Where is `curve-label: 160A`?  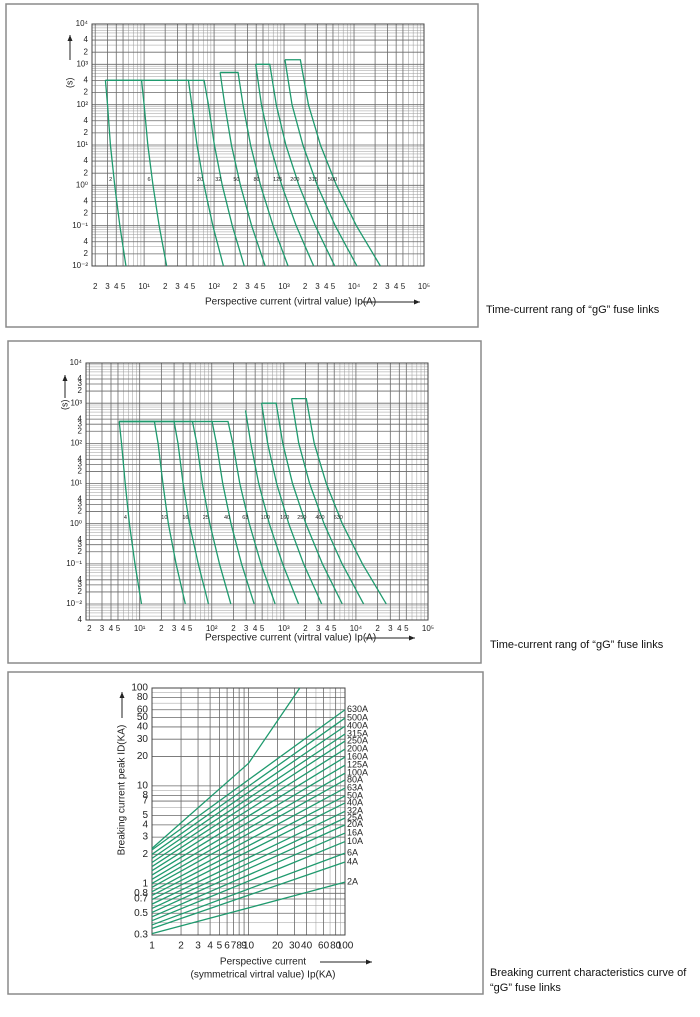
curve-label: 160A is located at coordinates (357, 756).